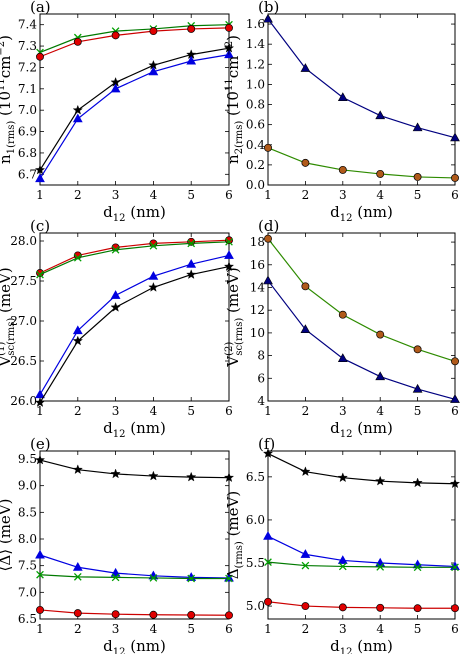  I want to click on y-tick-label: 8.5, so click(27, 512).